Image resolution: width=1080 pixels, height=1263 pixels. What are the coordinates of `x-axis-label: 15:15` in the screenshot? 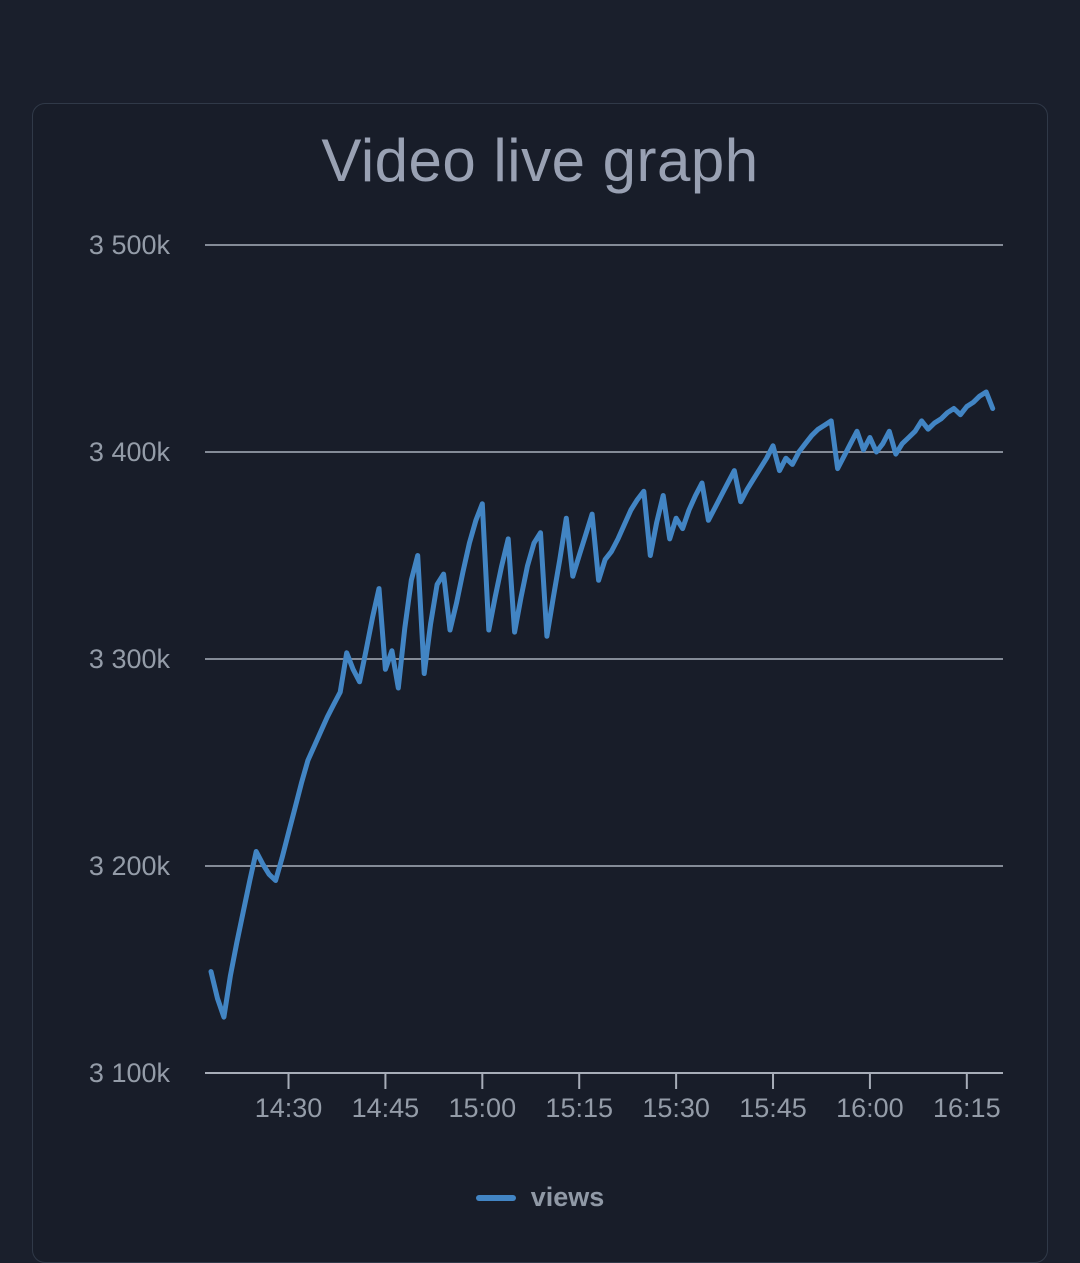 It's located at (579, 1108).